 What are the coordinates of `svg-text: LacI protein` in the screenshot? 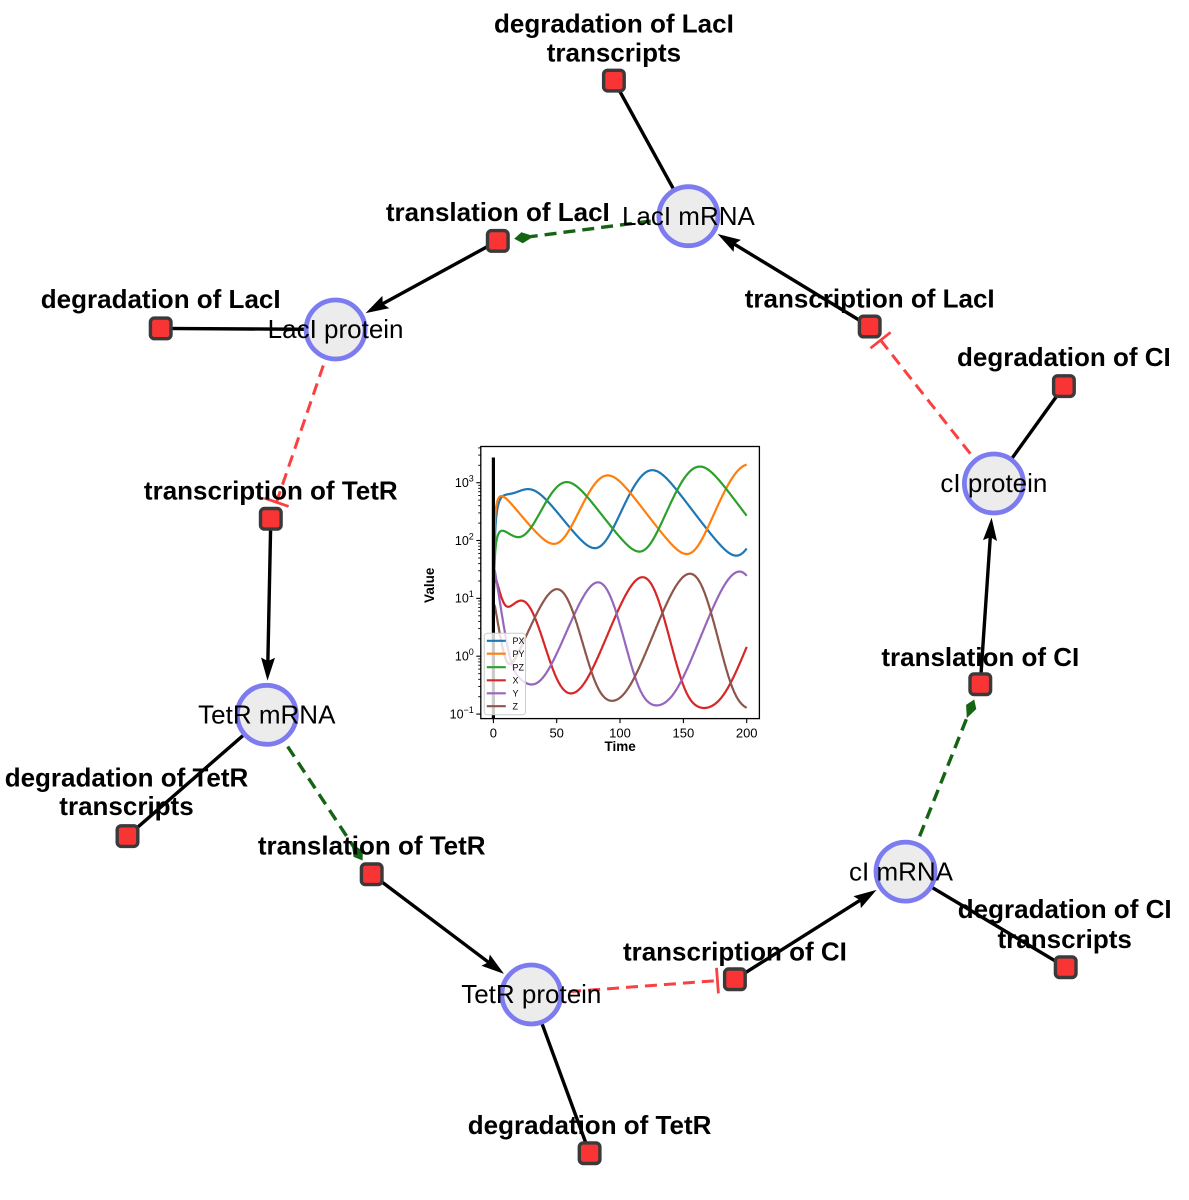 It's located at (336, 329).